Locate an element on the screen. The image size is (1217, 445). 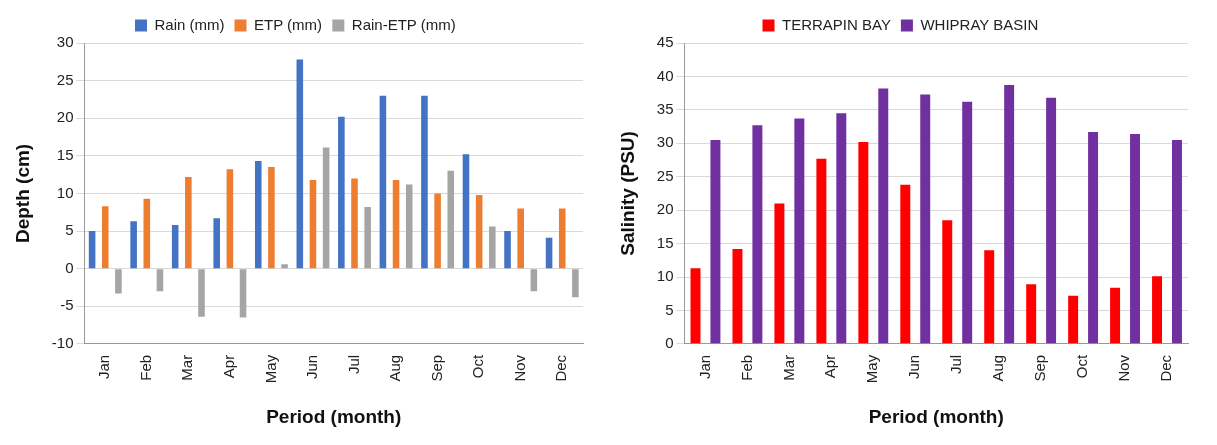
y-tick-label: 25 is located at coordinates (65, 79).